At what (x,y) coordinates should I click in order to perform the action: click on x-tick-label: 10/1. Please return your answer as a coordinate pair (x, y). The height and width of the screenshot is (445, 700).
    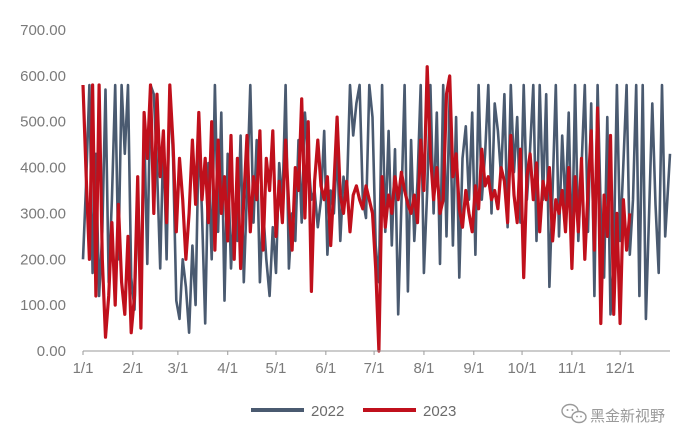
    Looking at the image, I should click on (521, 368).